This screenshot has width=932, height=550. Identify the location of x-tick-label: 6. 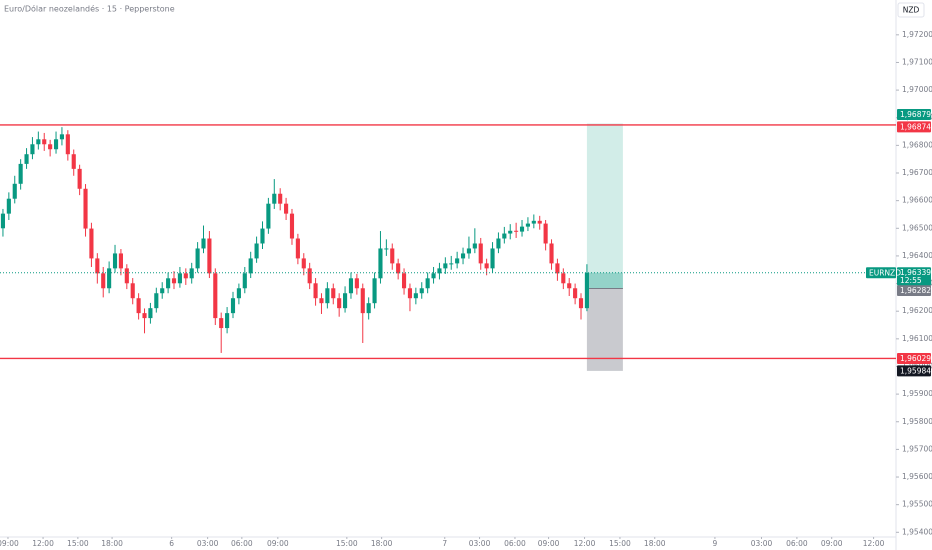
(171, 543).